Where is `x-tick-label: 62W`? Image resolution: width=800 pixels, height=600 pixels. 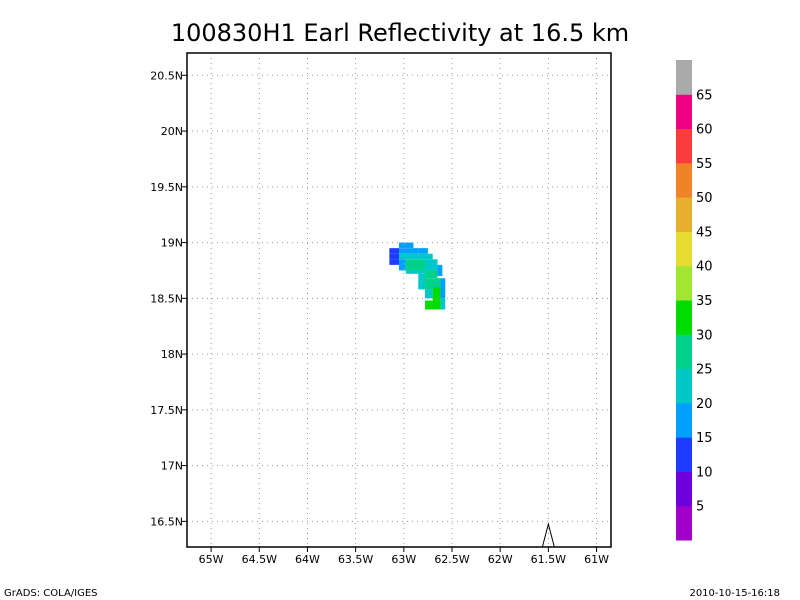
x-tick-label: 62W is located at coordinates (500, 559).